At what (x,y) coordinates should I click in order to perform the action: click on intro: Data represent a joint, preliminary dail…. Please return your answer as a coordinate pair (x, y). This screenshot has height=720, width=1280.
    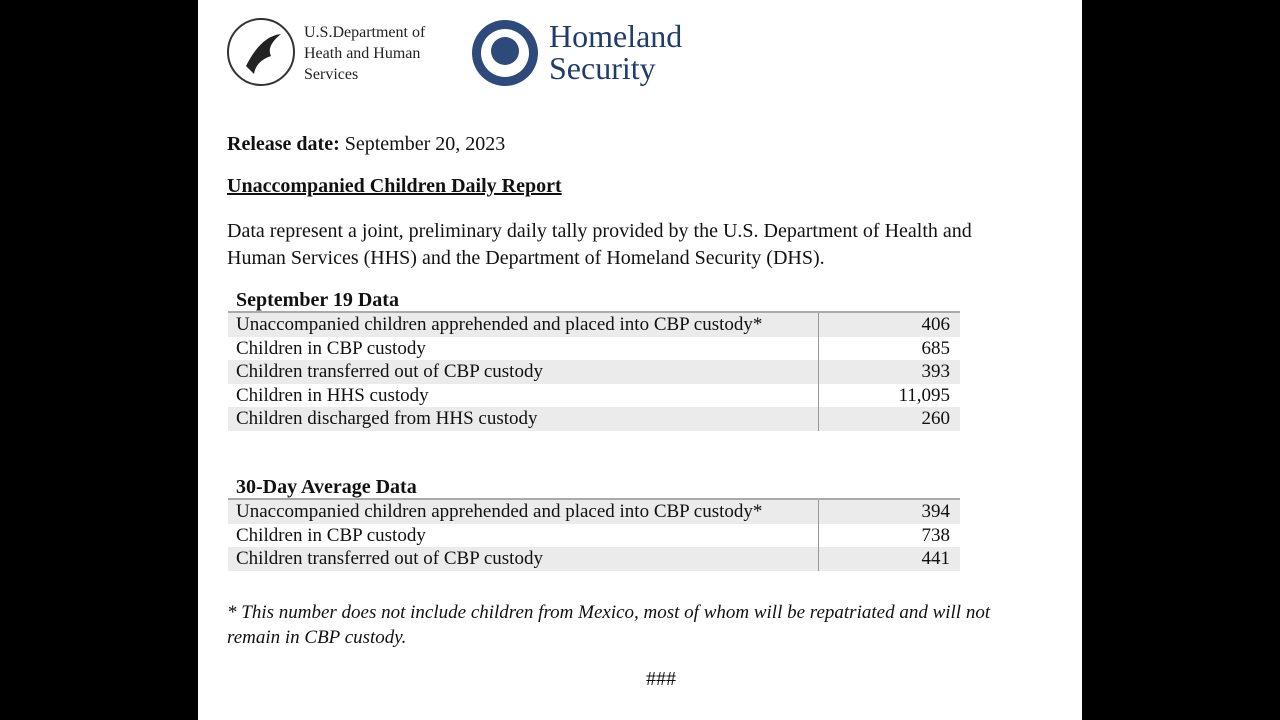
    Looking at the image, I should click on (599, 245).